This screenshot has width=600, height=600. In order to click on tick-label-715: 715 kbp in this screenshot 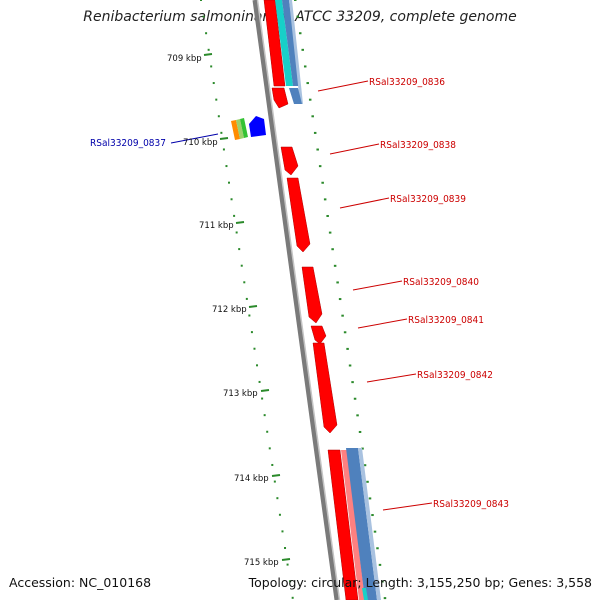, I will do `click(261, 563)`.